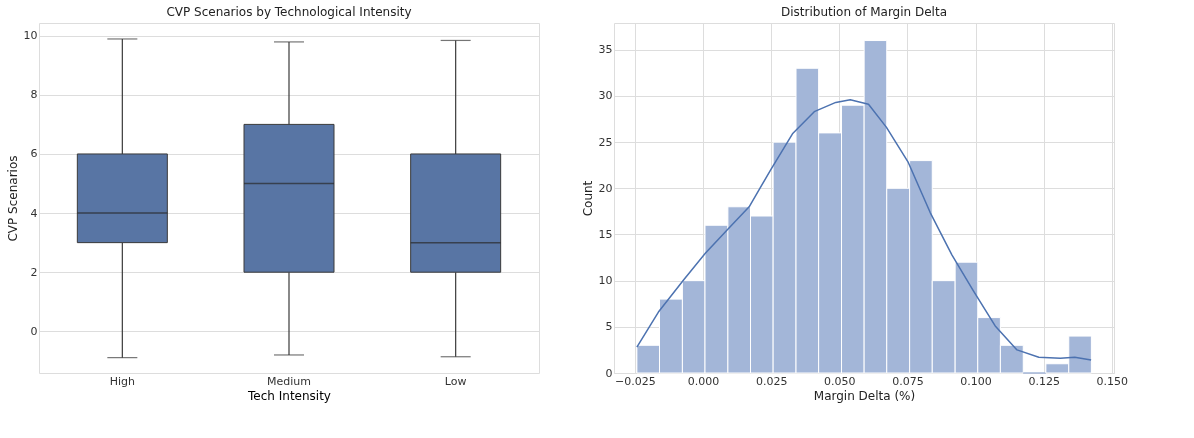 The image size is (1194, 438). I want to click on x-tick-label: 0.000, so click(703, 381).